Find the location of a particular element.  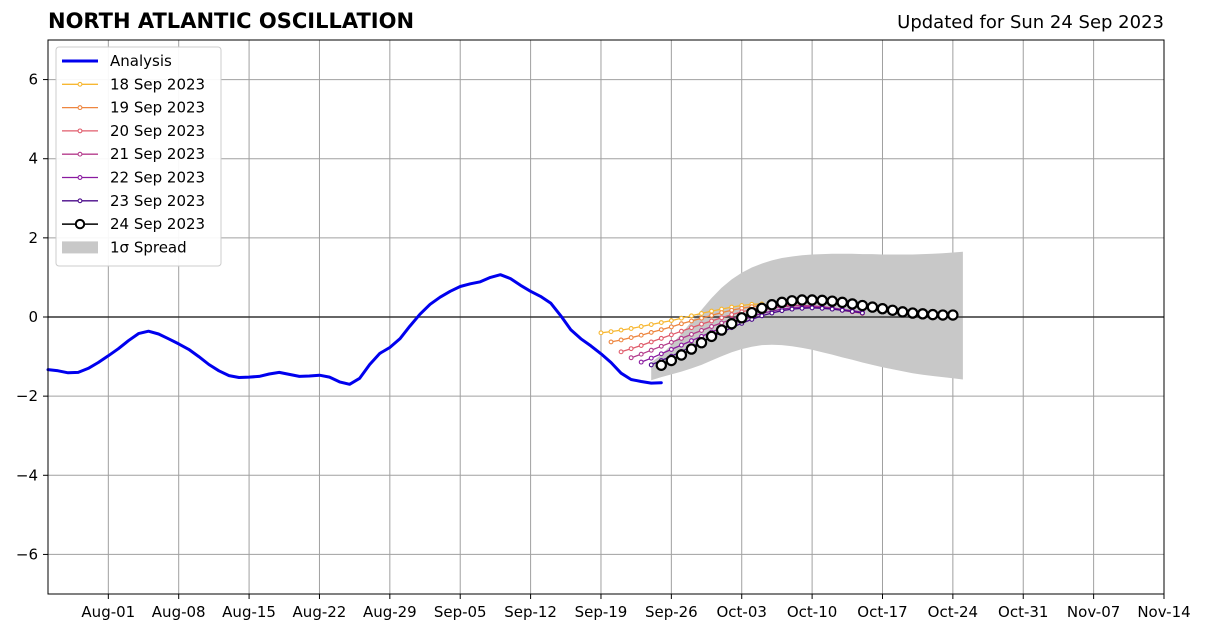

legend-entry: 22 Sep 2023 is located at coordinates (133, 178).